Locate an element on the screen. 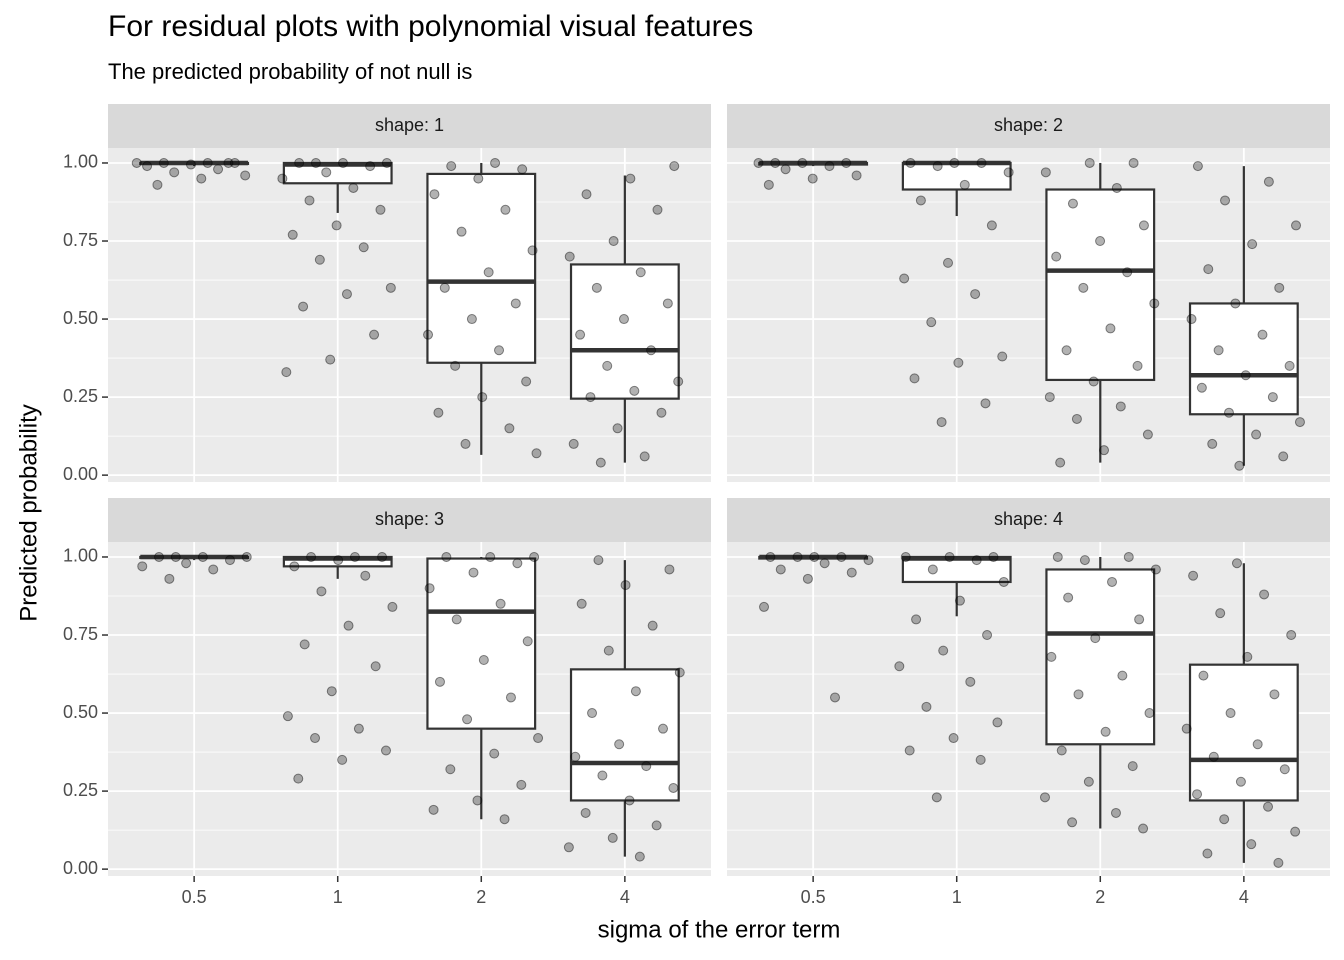 This screenshot has width=1344, height=960. x-tick-label: 4 is located at coordinates (1244, 897).